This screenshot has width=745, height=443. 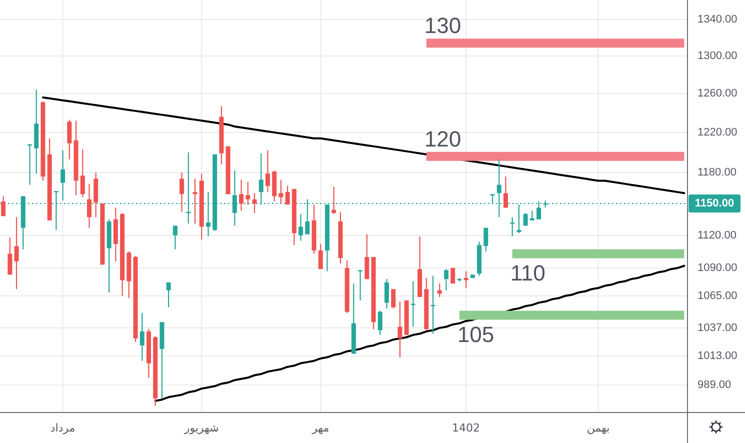 What do you see at coordinates (714, 204) in the screenshot?
I see `ref-line-label: 1150.00` at bounding box center [714, 204].